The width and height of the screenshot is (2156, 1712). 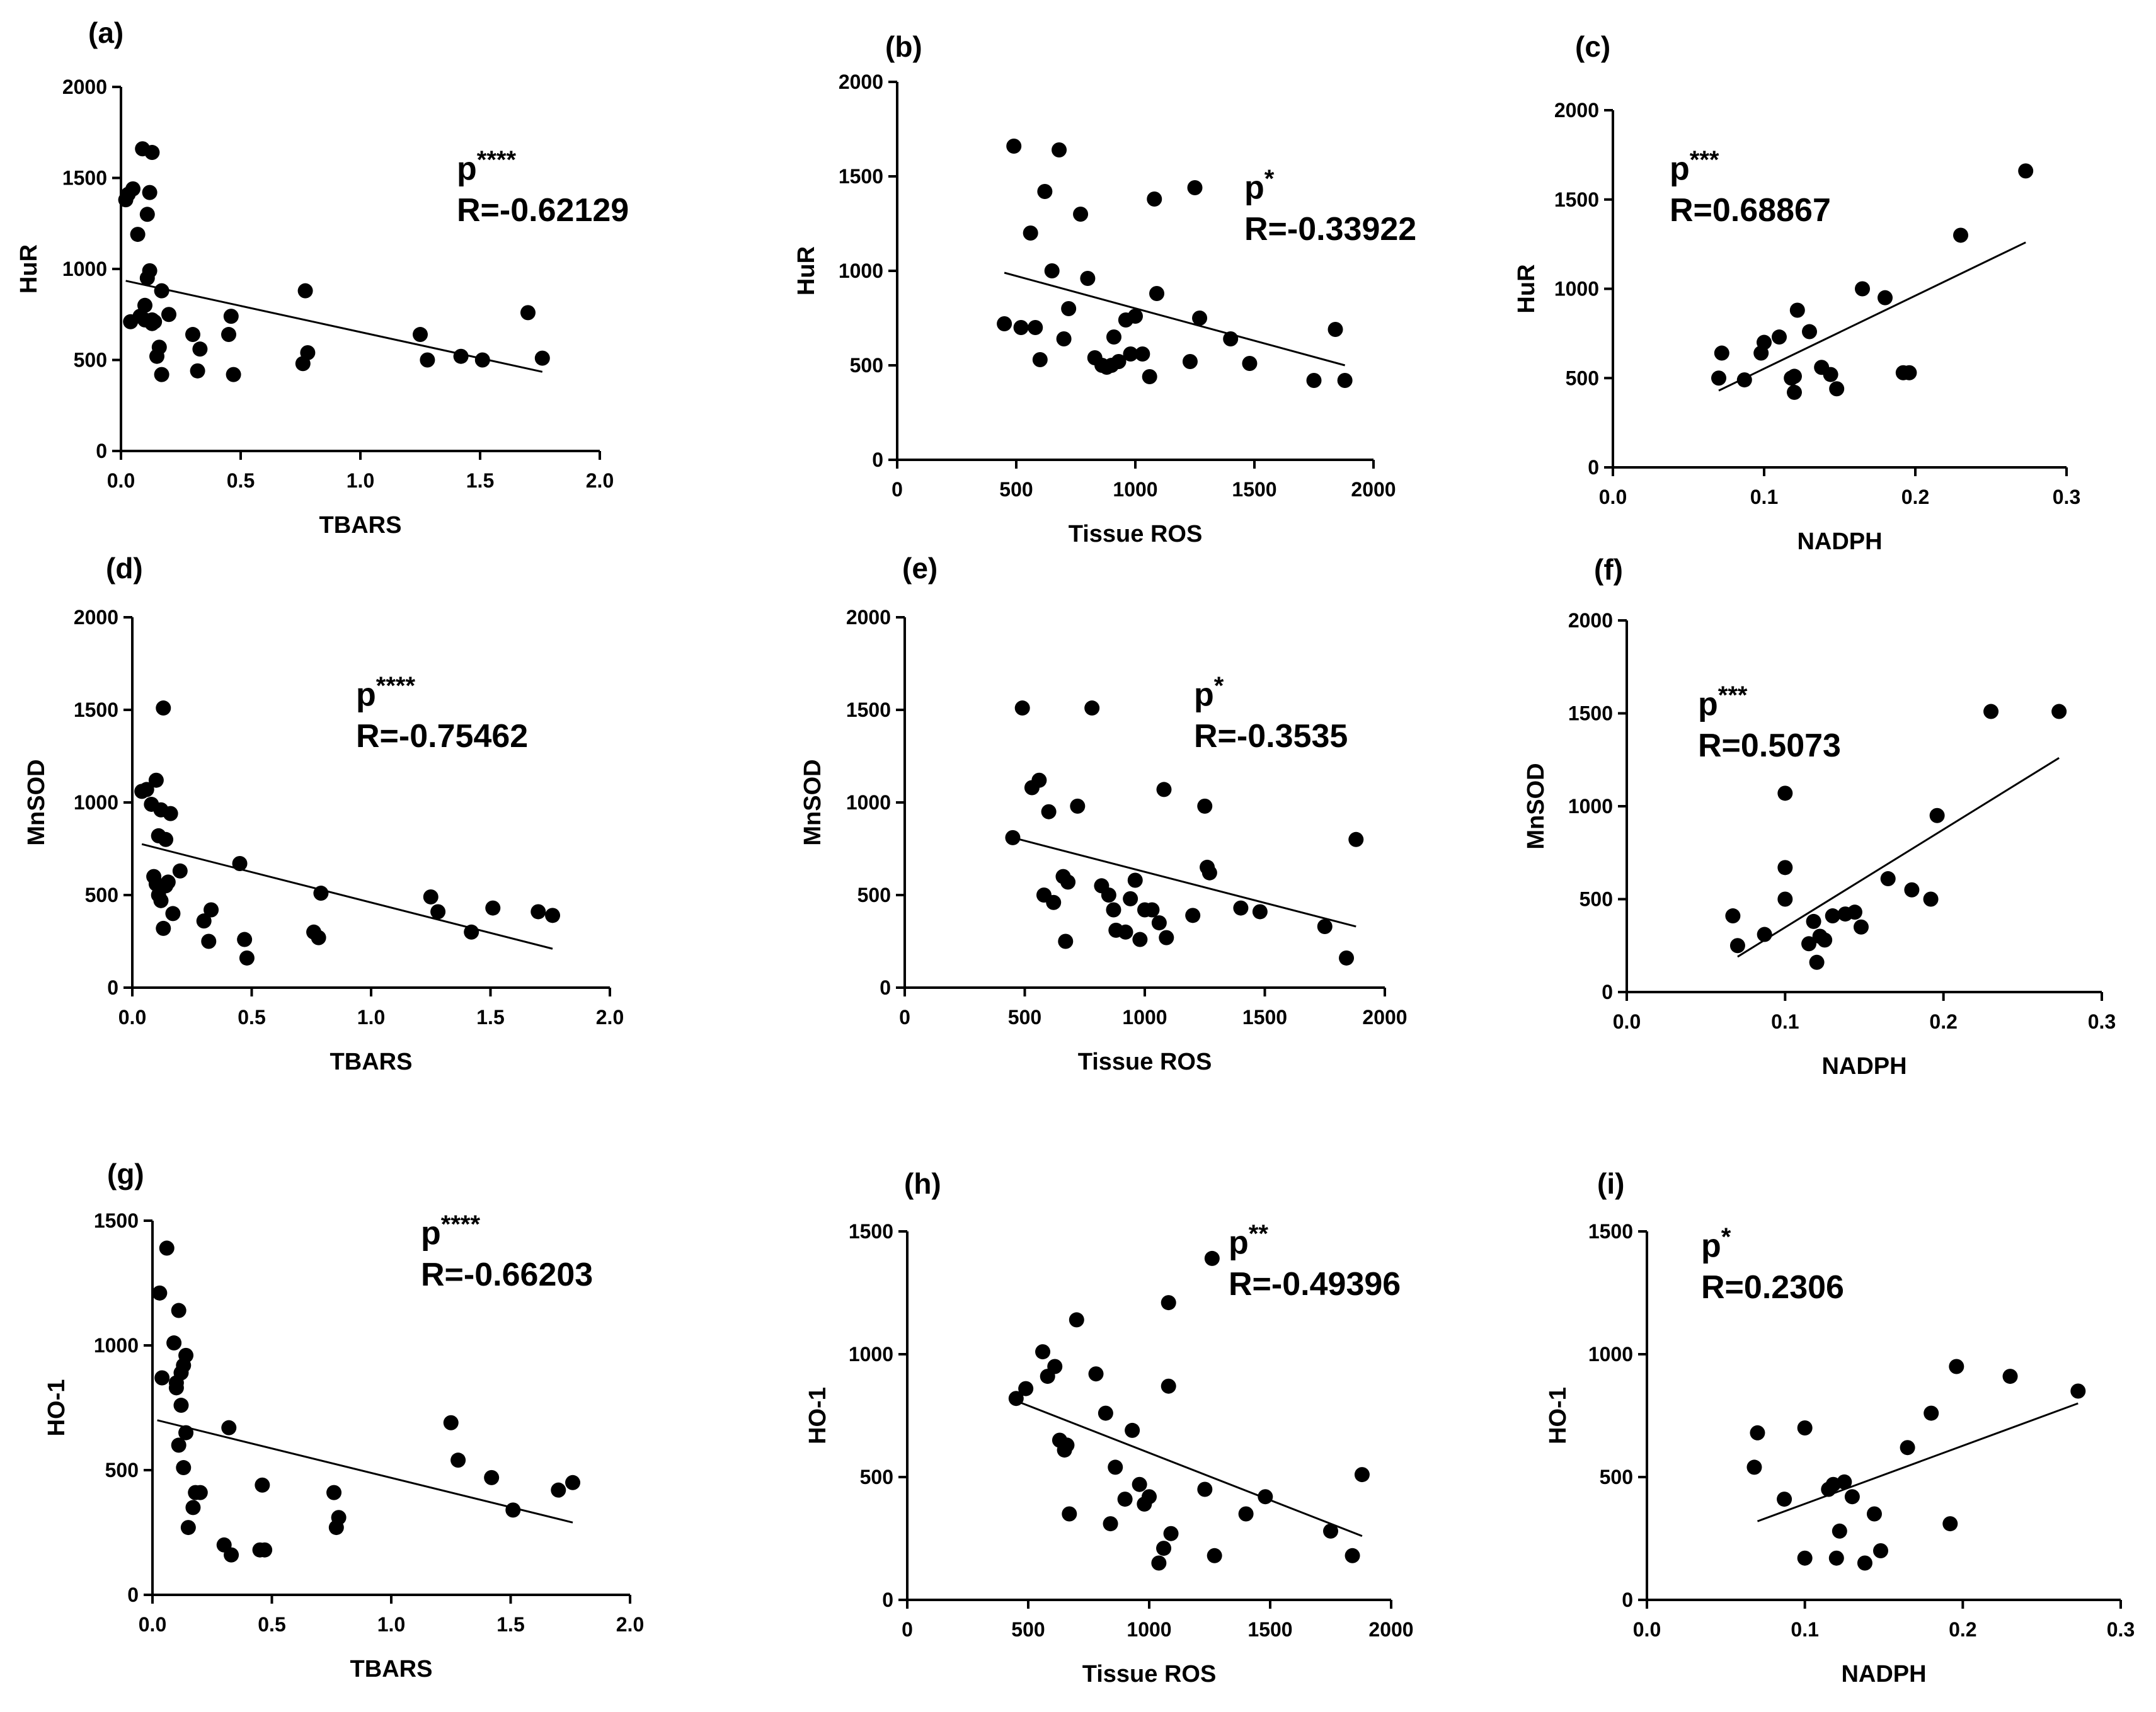 What do you see at coordinates (1209, 692) in the screenshot?
I see `p-value-annotation: p*` at bounding box center [1209, 692].